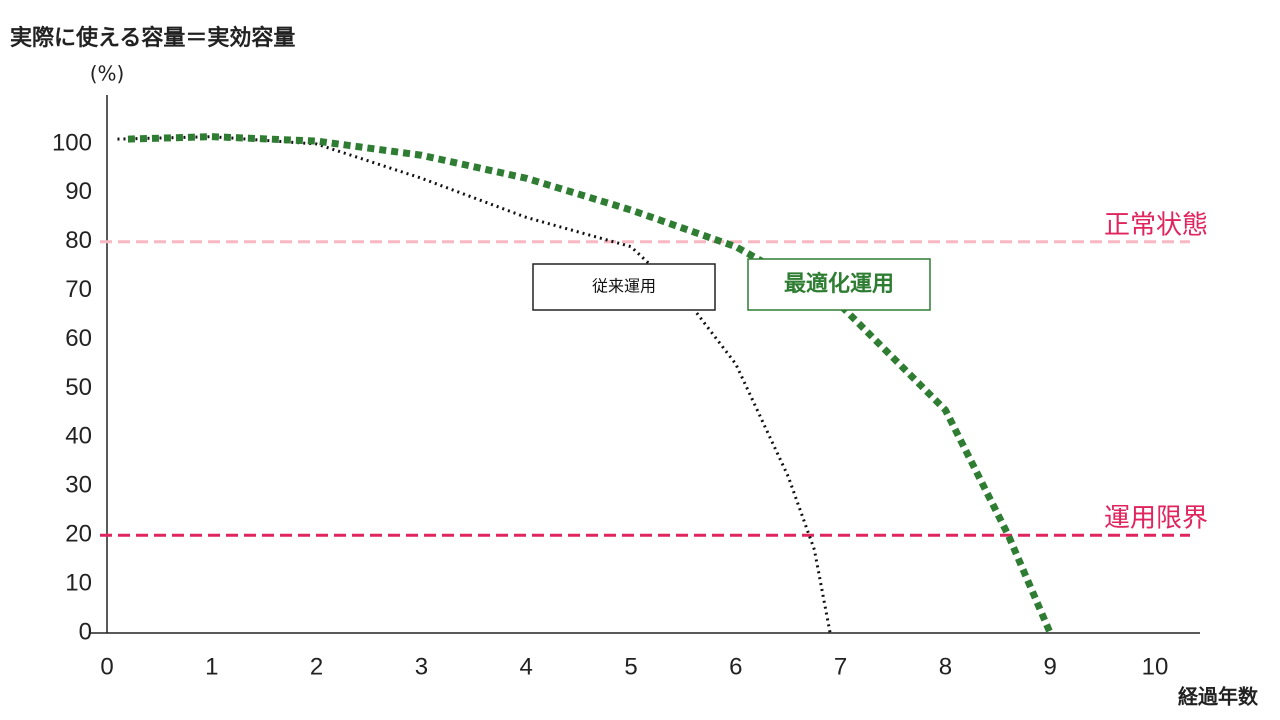 This screenshot has height=720, width=1280. What do you see at coordinates (211, 666) in the screenshot?
I see `x-tick-label: 1` at bounding box center [211, 666].